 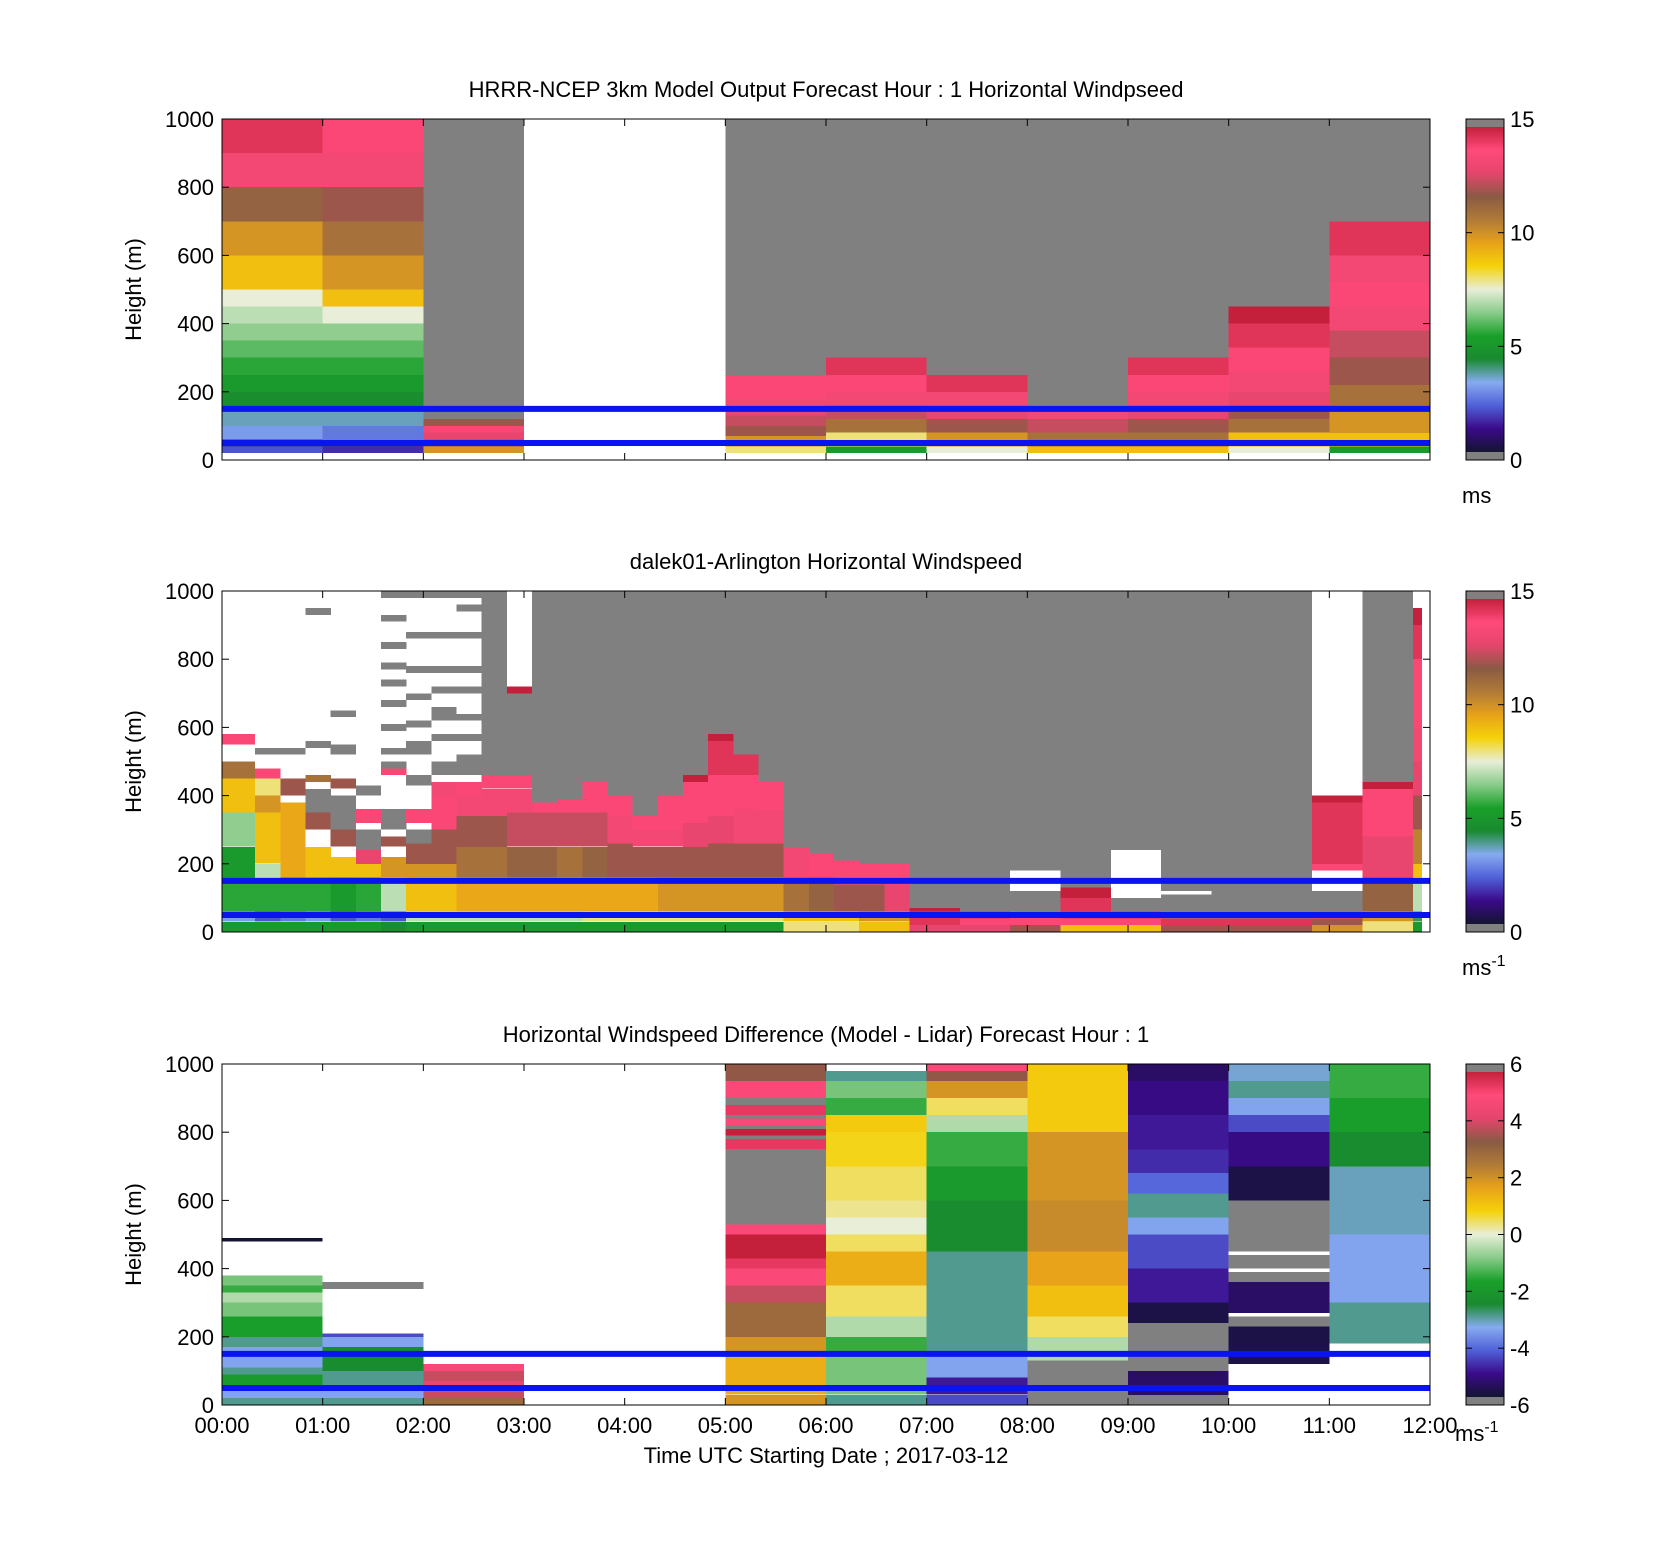 What do you see at coordinates (1516, 818) in the screenshot?
I see `colorbar-tick-label: 5` at bounding box center [1516, 818].